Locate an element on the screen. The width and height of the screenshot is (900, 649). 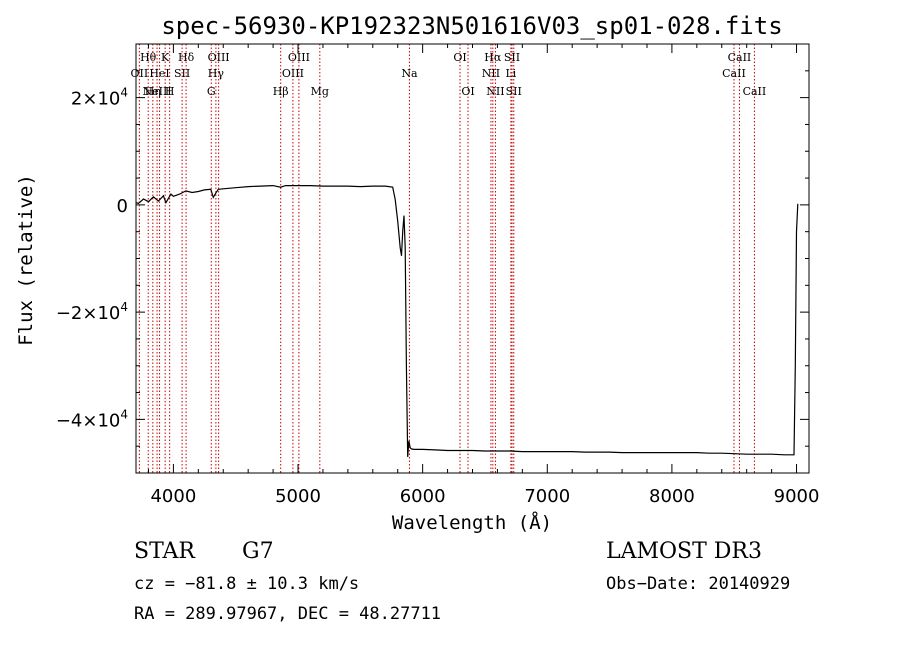
y-tick-label: 2×10⁴ is located at coordinates (99, 98).